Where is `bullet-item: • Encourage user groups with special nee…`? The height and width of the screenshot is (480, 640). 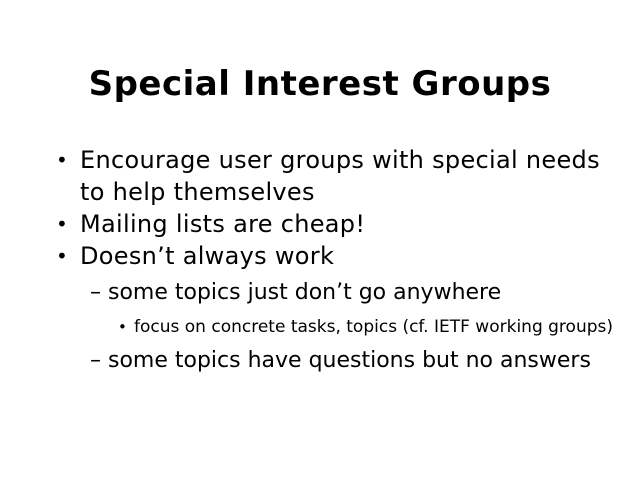 bullet-item: • Encourage user groups with special nee… is located at coordinates (336, 176).